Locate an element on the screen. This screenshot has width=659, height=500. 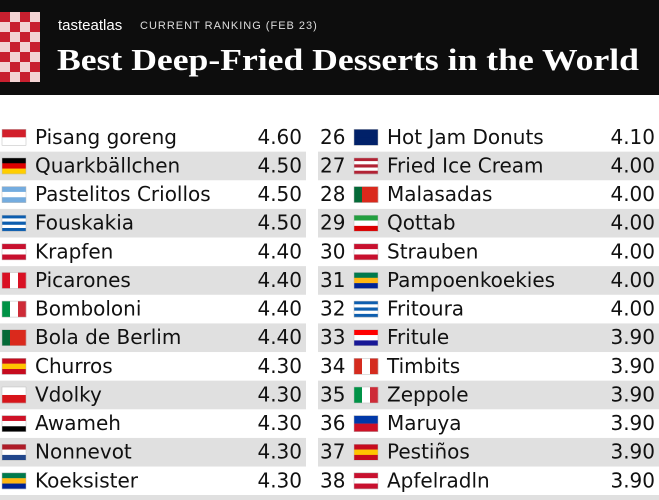
brand: tasteatlas is located at coordinates (90, 25).